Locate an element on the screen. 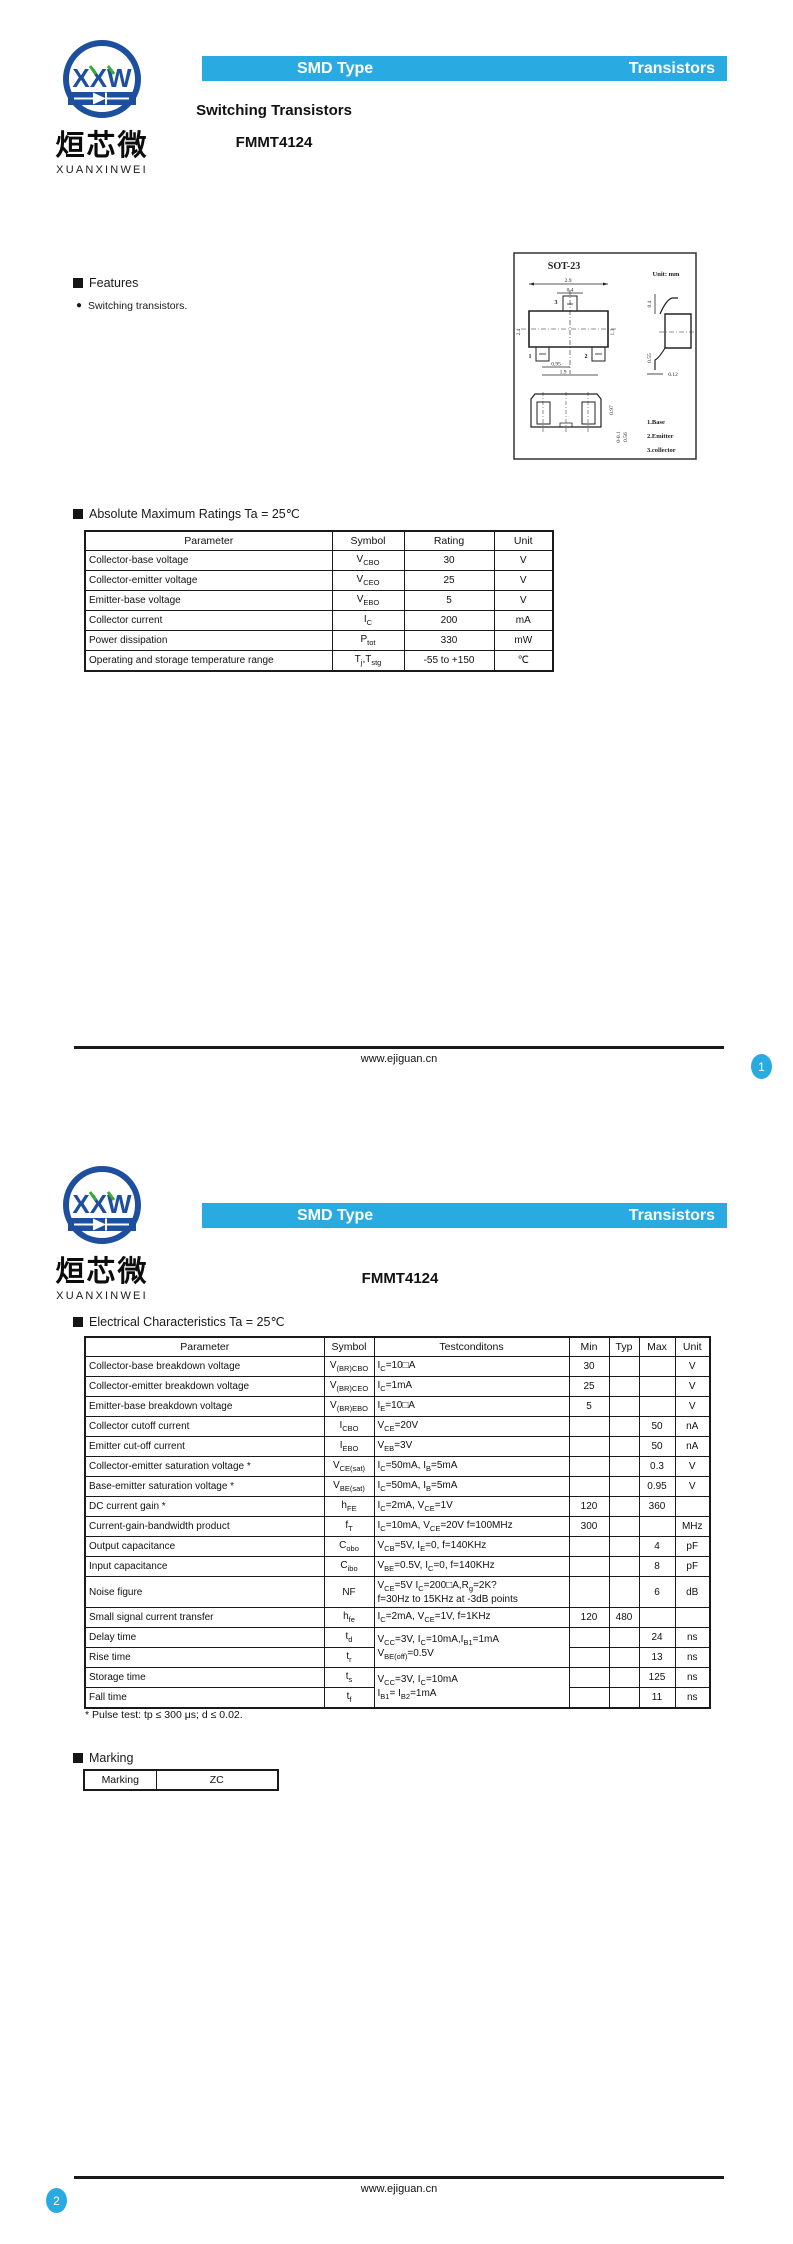 This screenshot has width=793, height=2244. table-cell: Emitter-base breakdown voltage is located at coordinates (204, 1406).